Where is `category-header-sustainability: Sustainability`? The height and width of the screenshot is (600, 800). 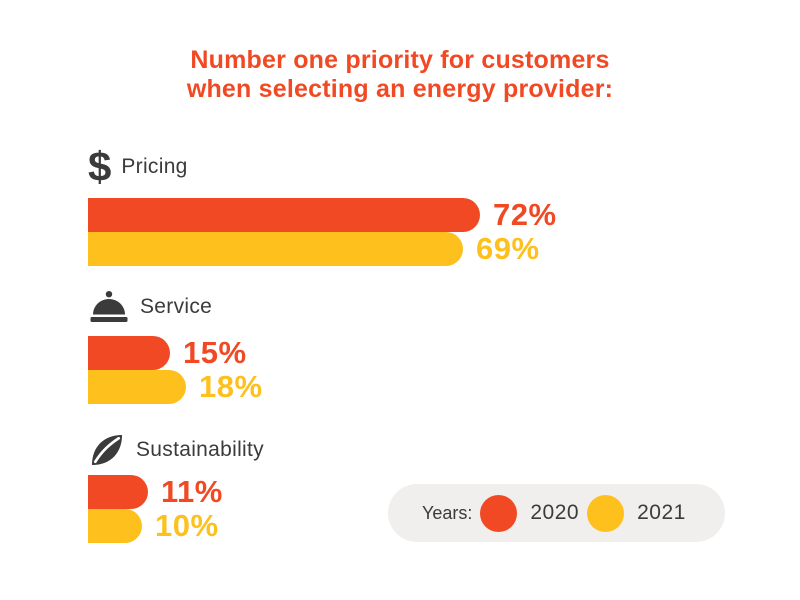 category-header-sustainability: Sustainability is located at coordinates (176, 450).